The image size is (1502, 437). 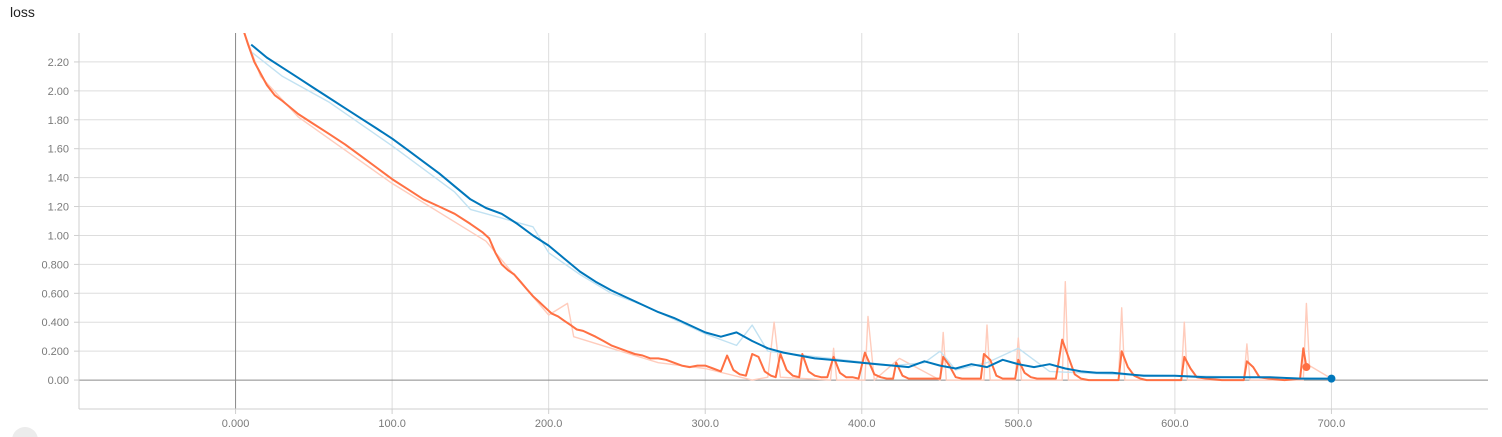 What do you see at coordinates (1019, 424) in the screenshot?
I see `x-tick-label: 500.0` at bounding box center [1019, 424].